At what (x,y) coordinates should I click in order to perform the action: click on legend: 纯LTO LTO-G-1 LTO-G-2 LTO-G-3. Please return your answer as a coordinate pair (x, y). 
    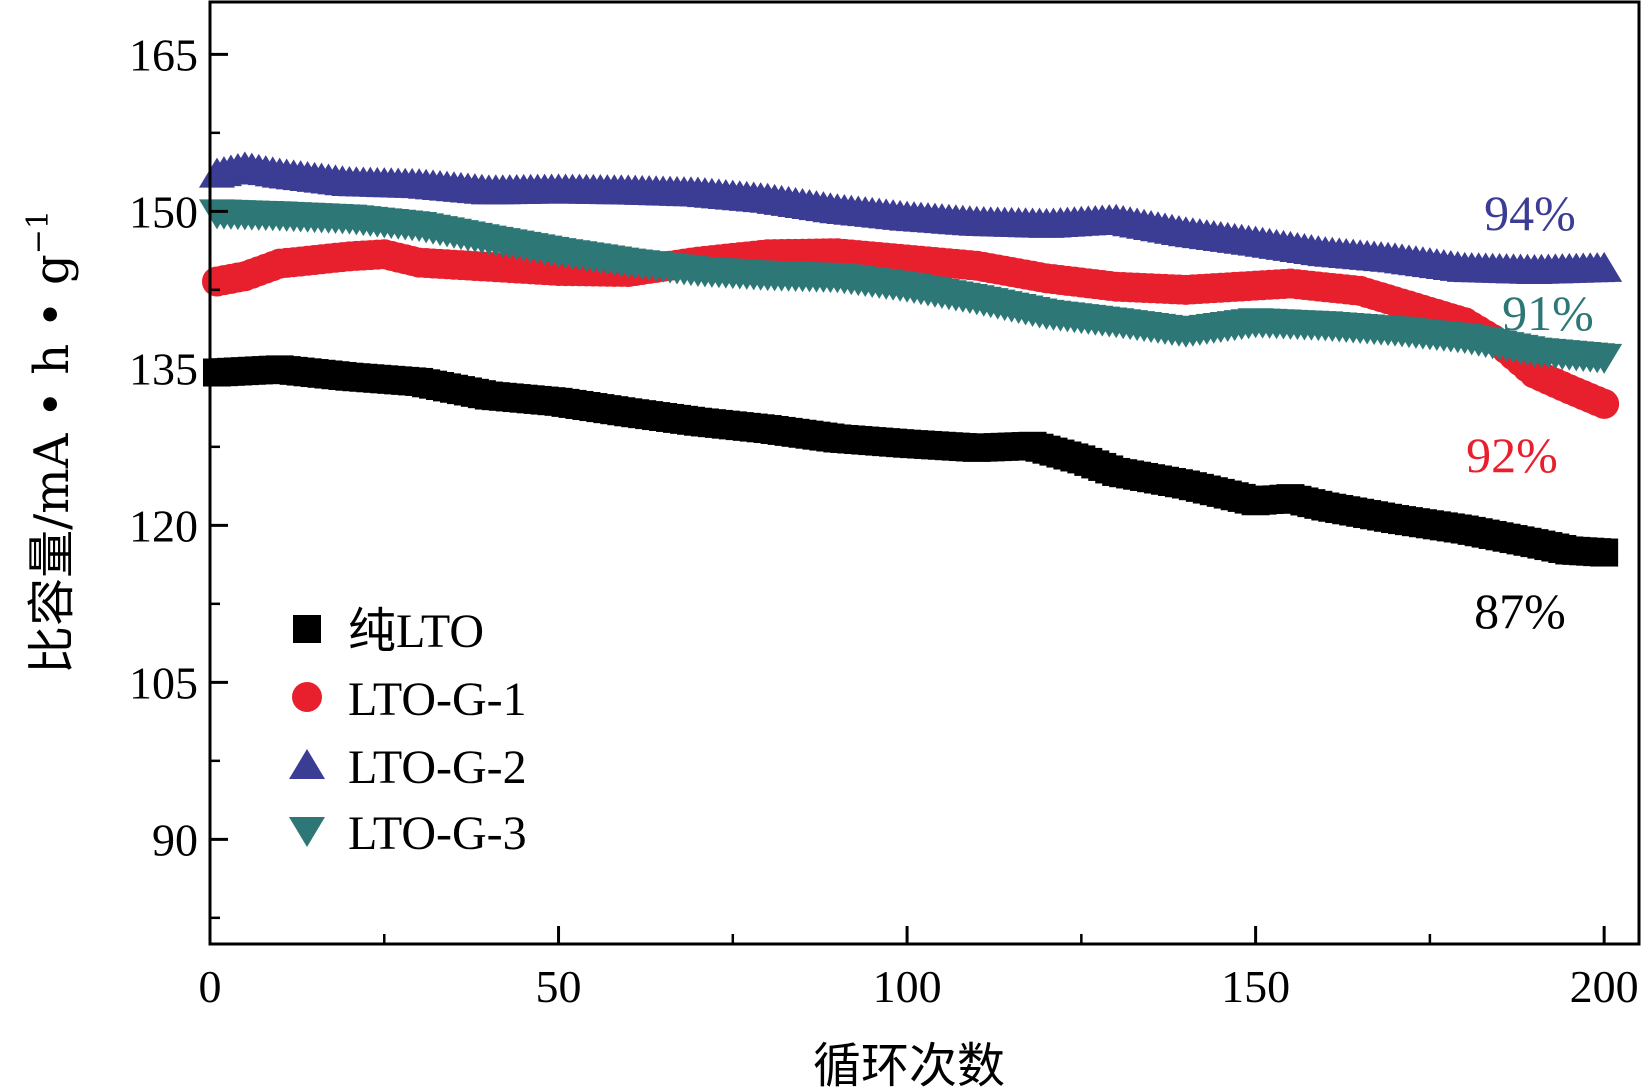
    Looking at the image, I should click on (408, 732).